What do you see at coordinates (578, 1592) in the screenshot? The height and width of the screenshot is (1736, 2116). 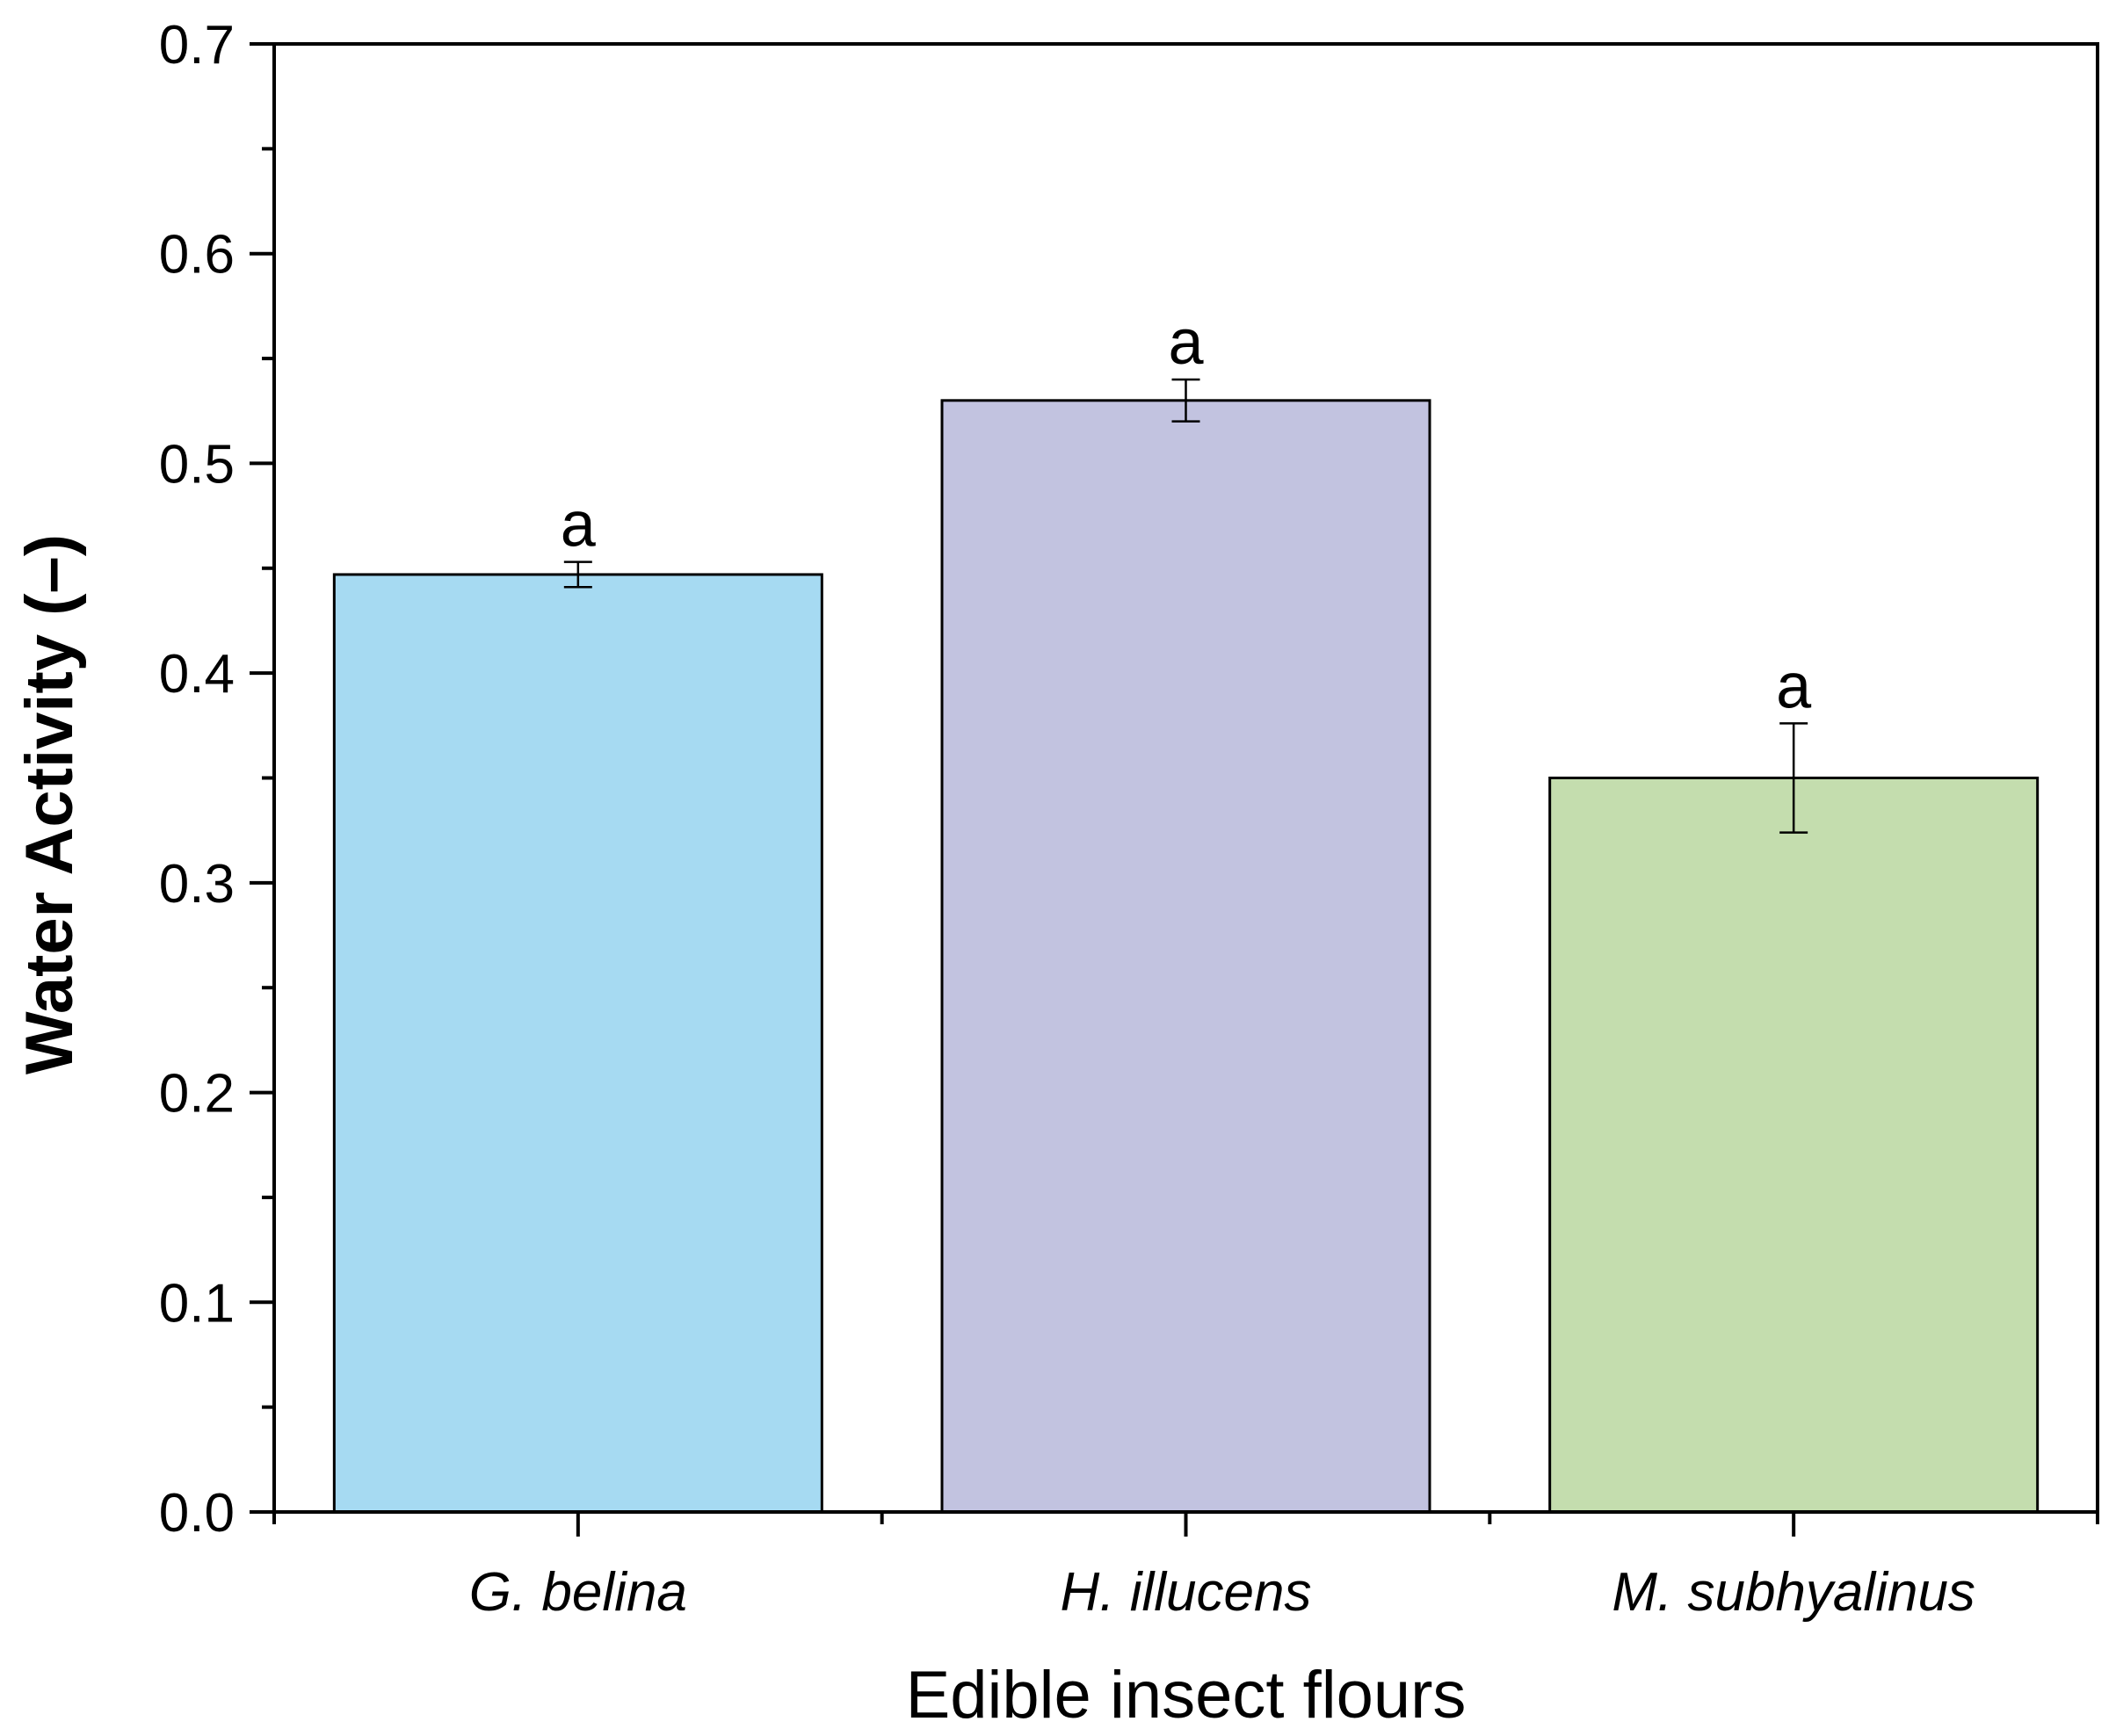 I see `x-tick-label: G. belina` at bounding box center [578, 1592].